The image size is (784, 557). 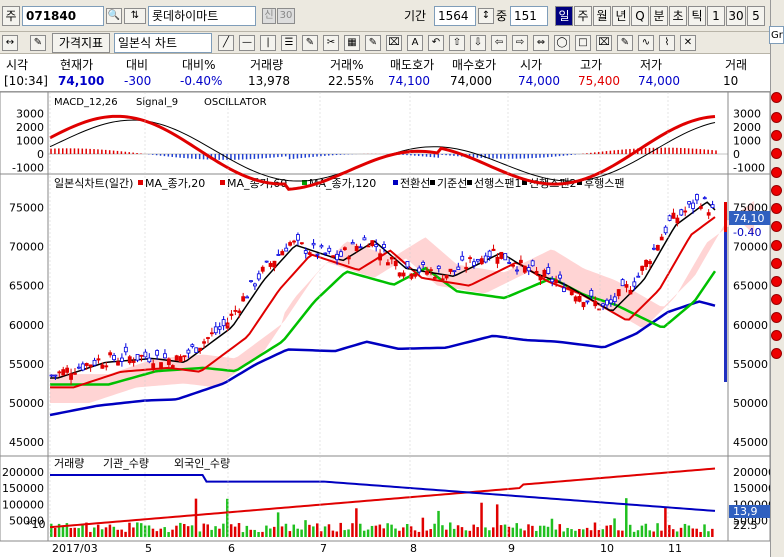 What do you see at coordinates (640, 16) in the screenshot?
I see `period-button-4: Q` at bounding box center [640, 16].